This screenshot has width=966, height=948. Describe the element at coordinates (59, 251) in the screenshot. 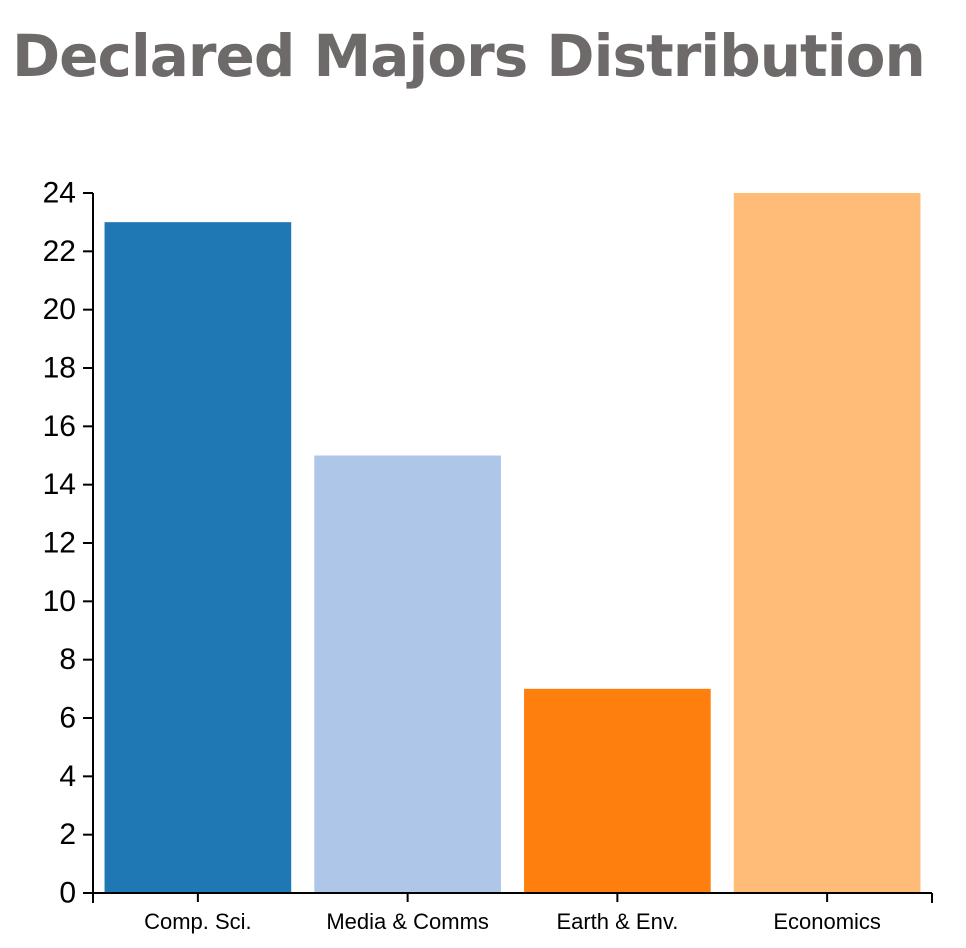

I see `y-tick-label: 22` at that location.